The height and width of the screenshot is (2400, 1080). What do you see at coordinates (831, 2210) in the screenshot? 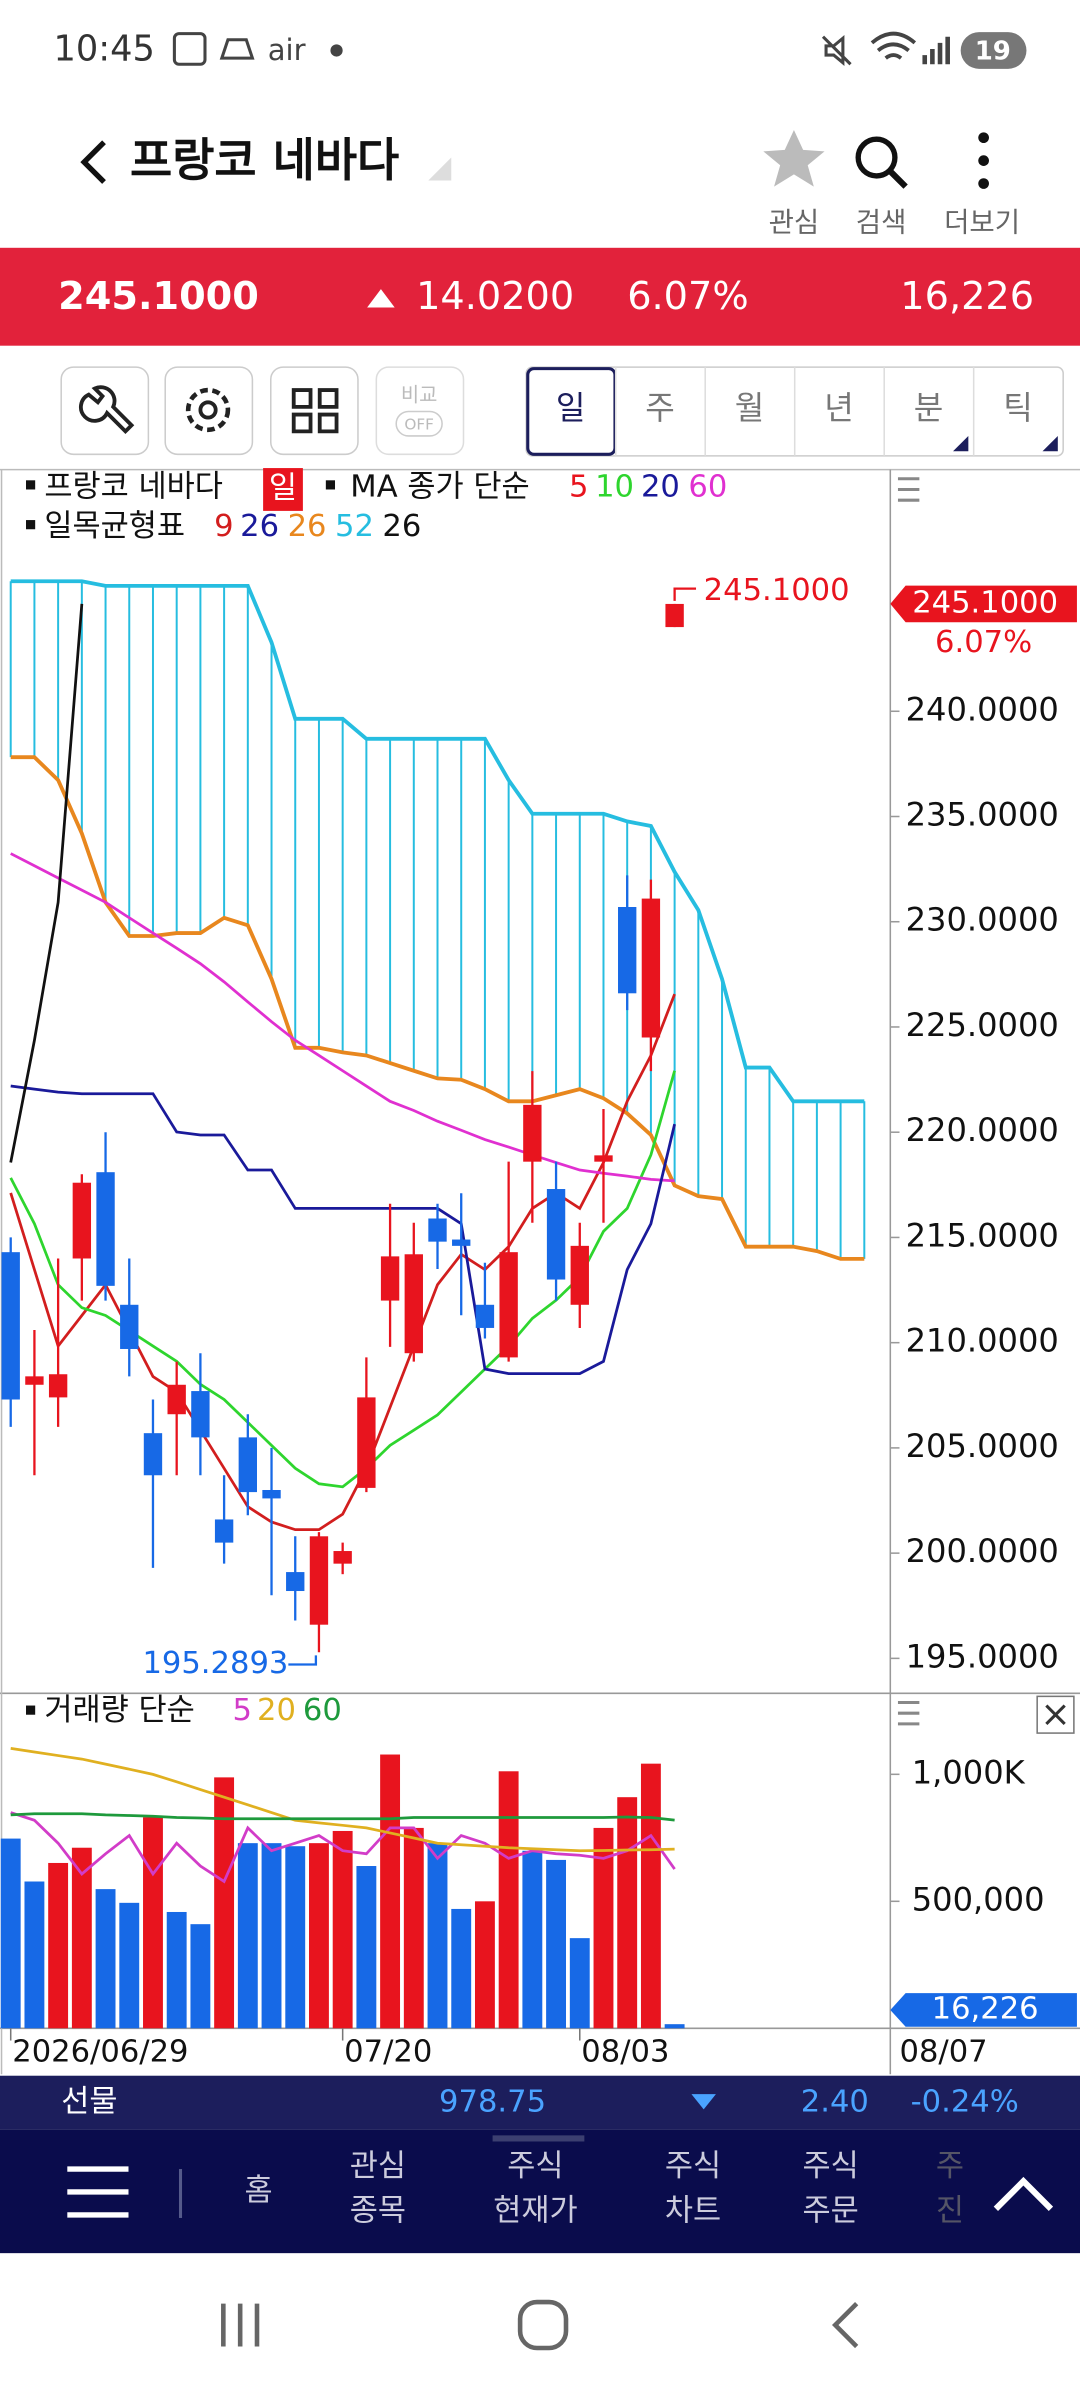
I see `nav-item: 주문` at bounding box center [831, 2210].